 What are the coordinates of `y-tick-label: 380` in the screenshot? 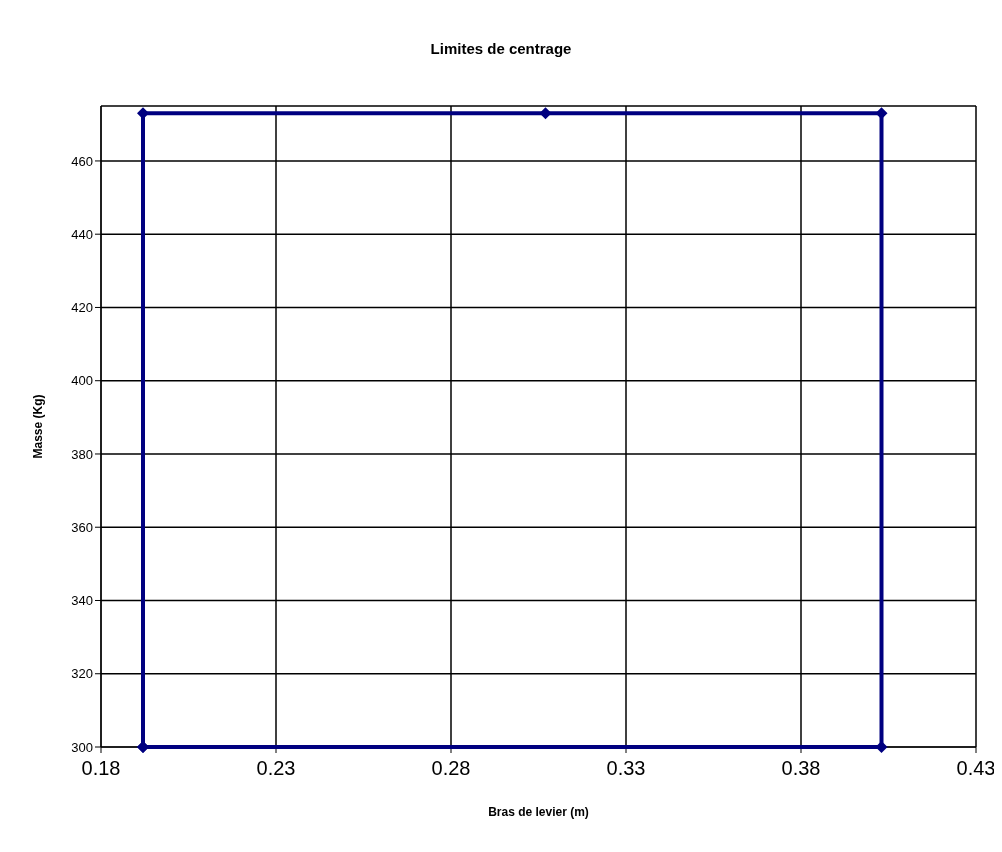 It's located at (82, 454).